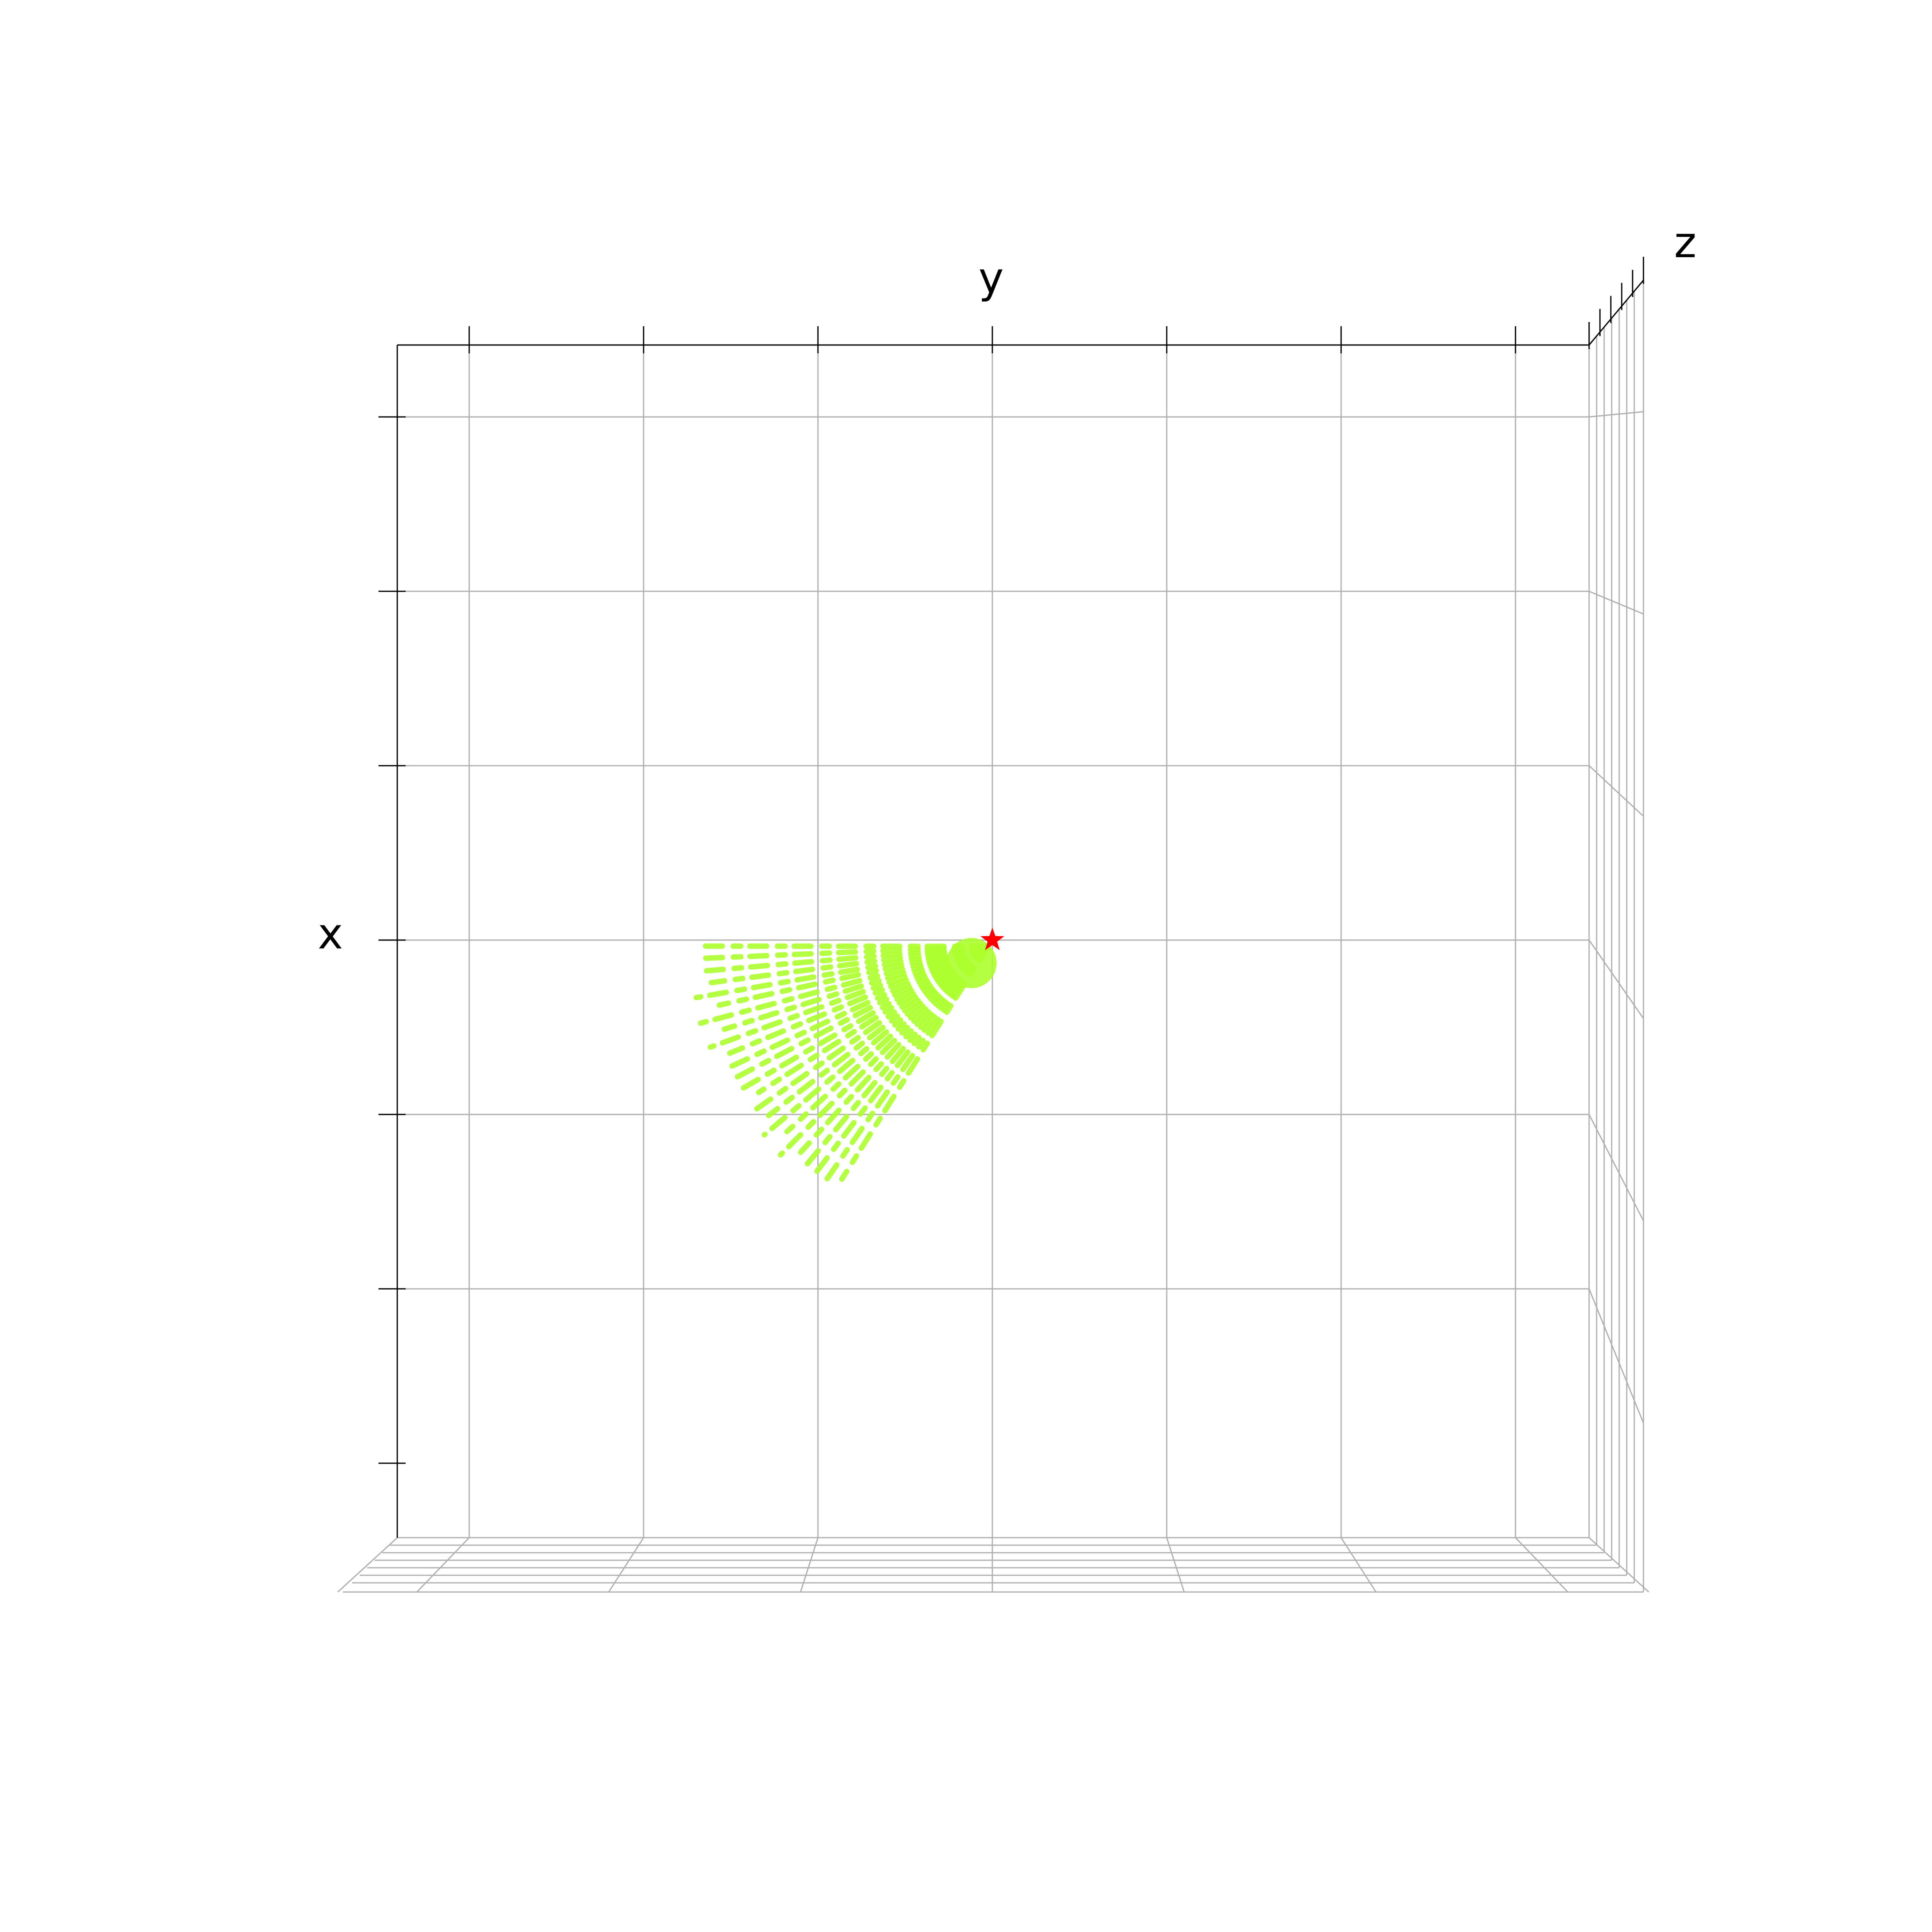 Image resolution: width=1932 pixels, height=1932 pixels. What do you see at coordinates (1685, 243) in the screenshot?
I see `z-axis-label: z` at bounding box center [1685, 243].